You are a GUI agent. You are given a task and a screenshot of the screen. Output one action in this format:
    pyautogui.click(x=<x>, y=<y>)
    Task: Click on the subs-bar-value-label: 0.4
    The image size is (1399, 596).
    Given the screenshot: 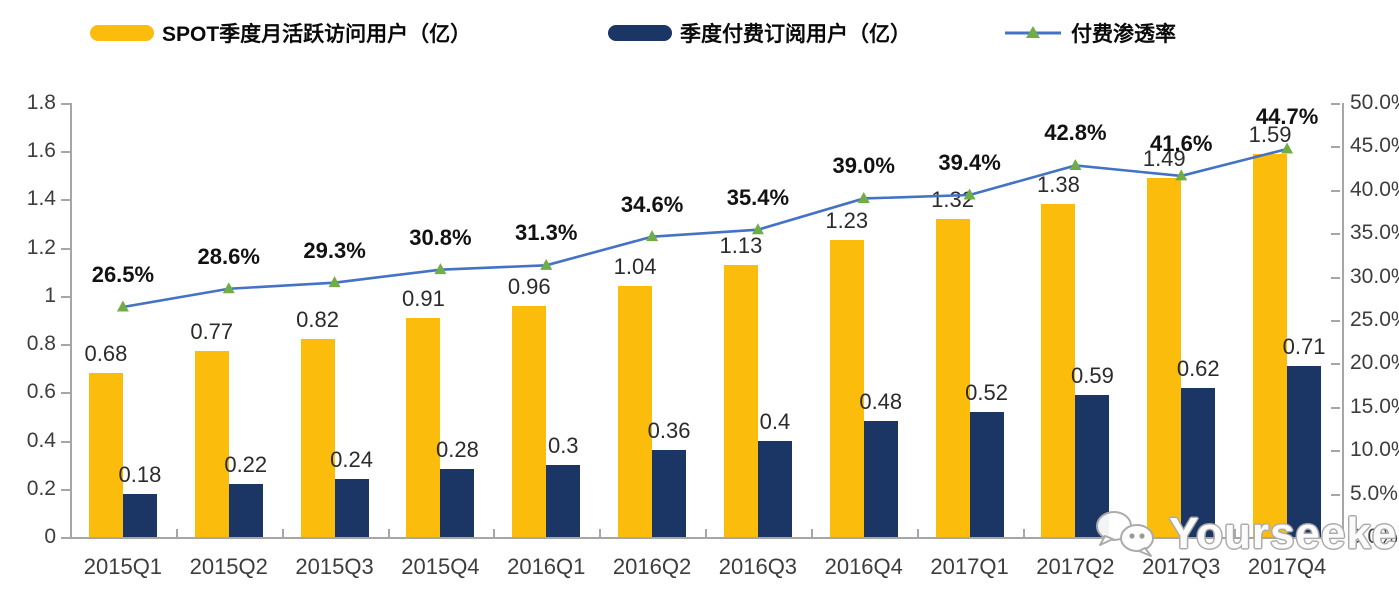 What is the action you would take?
    pyautogui.click(x=775, y=421)
    